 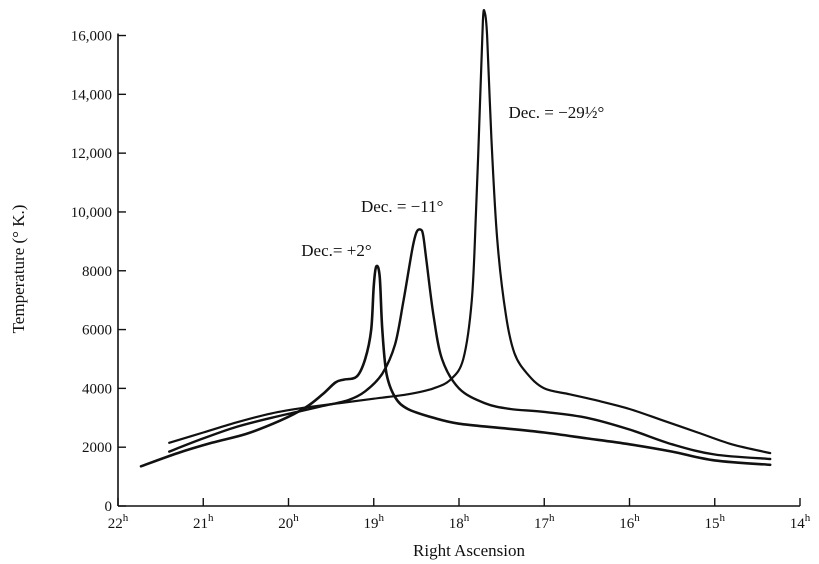 I want to click on x-tick-label-number: 18, so click(x=456, y=524).